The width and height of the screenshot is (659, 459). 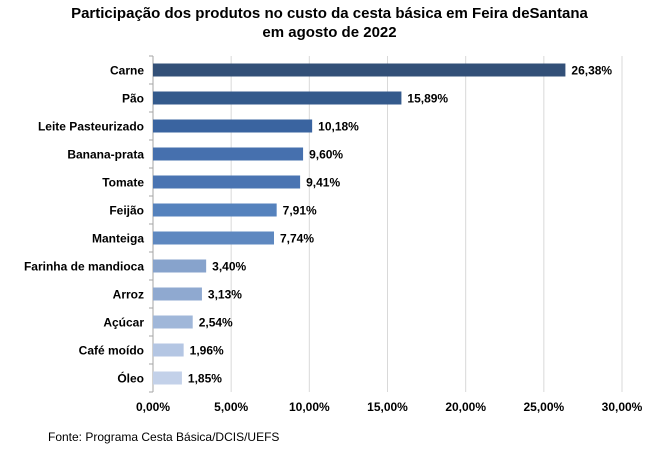 I want to click on data-label: 15,89%, so click(x=427, y=99).